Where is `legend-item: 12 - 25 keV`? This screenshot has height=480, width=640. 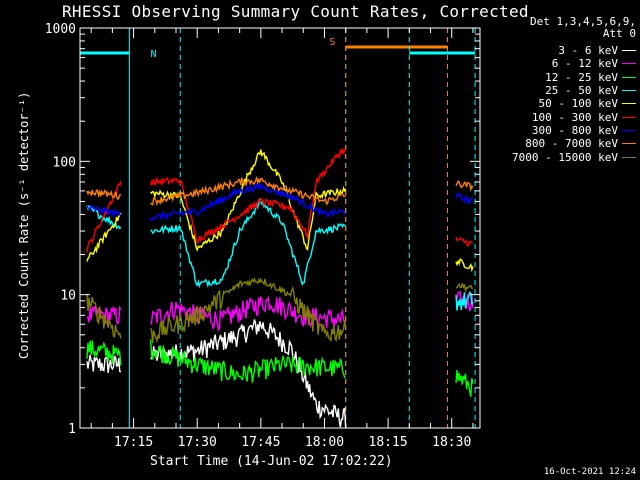
legend-item: 12 - 25 keV is located at coordinates (558, 77).